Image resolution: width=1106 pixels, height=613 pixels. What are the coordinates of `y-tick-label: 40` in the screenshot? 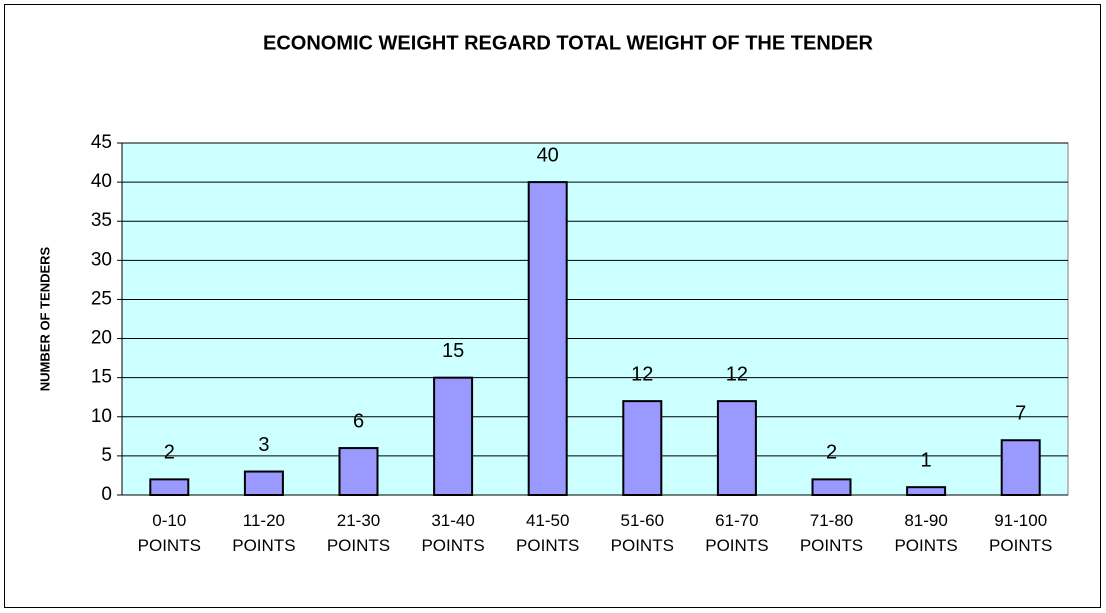 It's located at (101, 181).